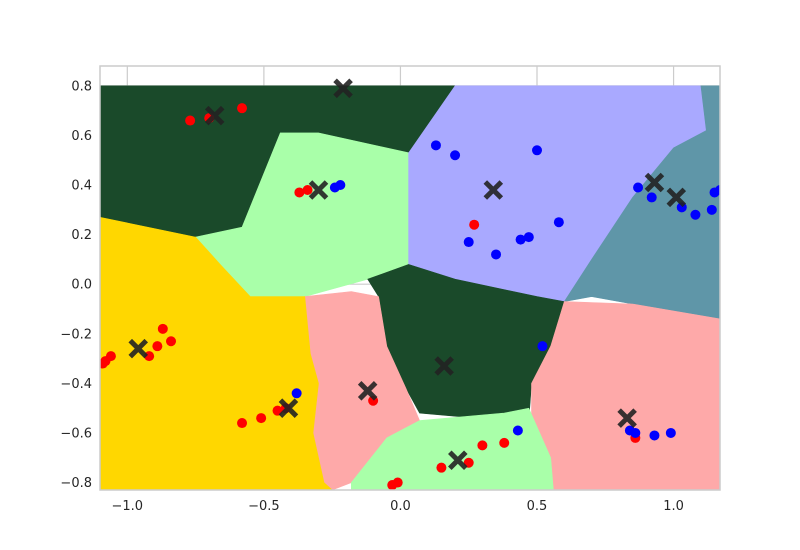 The width and height of the screenshot is (800, 550). I want to click on x-tick-label: −1.0, so click(128, 506).